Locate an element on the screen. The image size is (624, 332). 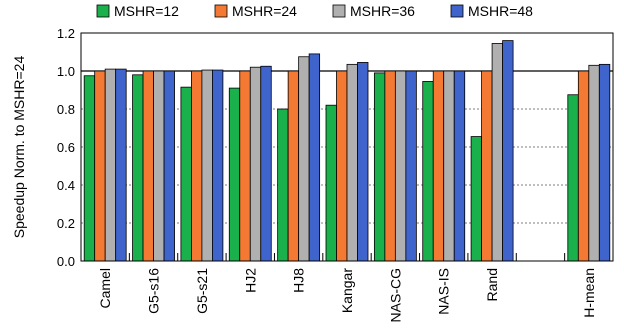
x-tick-label: Camel is located at coordinates (105, 288).